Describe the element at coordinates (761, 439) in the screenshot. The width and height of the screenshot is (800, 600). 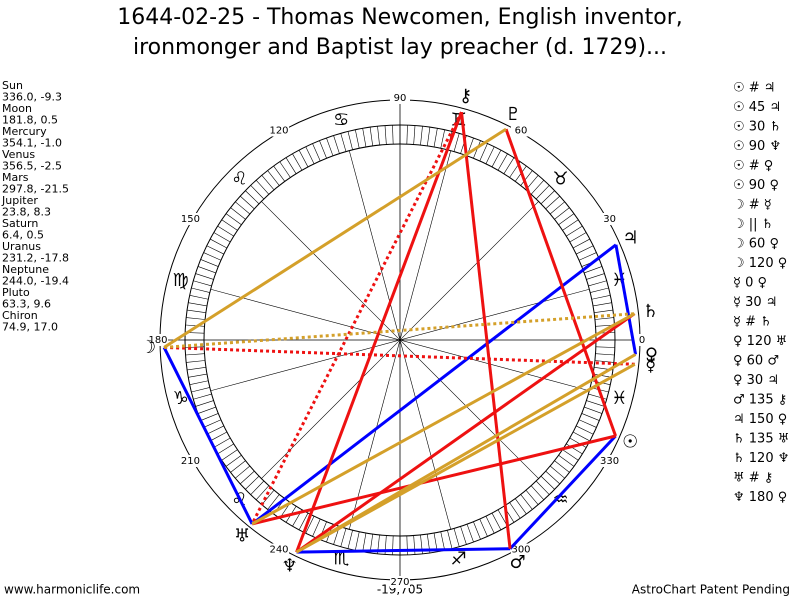
I see `aspect-entry: ♄ 135 ♅` at that location.